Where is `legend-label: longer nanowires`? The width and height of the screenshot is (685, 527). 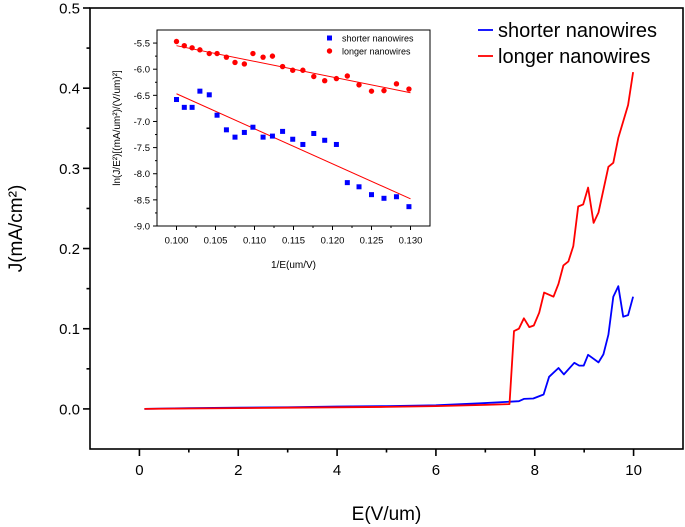 legend-label: longer nanowires is located at coordinates (574, 57).